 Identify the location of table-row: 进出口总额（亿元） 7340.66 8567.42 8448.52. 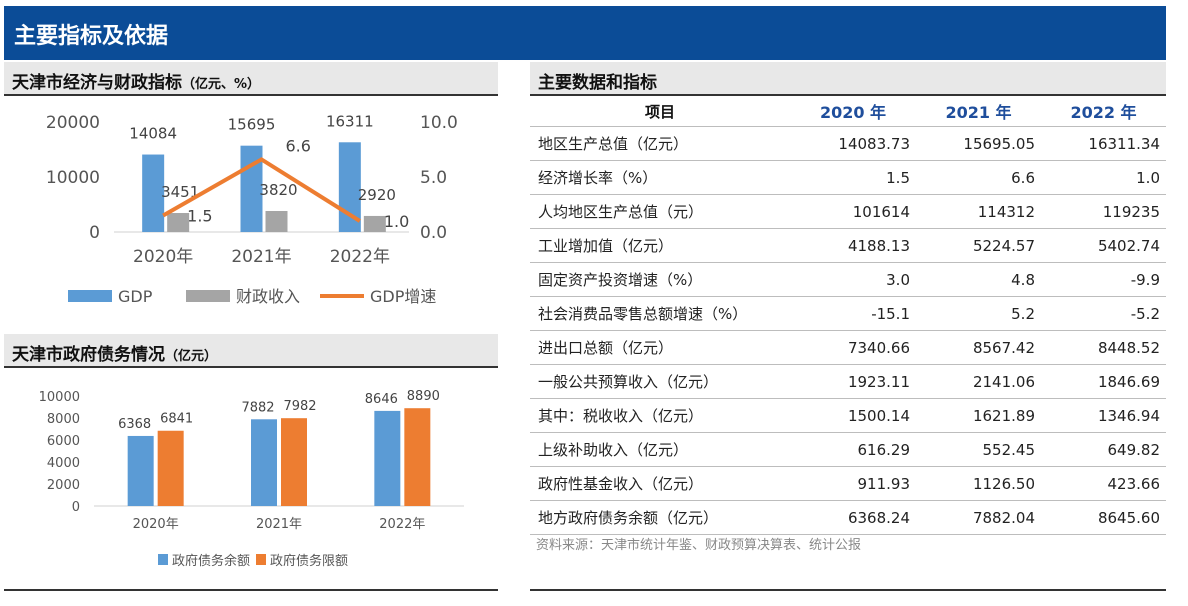
(848, 347).